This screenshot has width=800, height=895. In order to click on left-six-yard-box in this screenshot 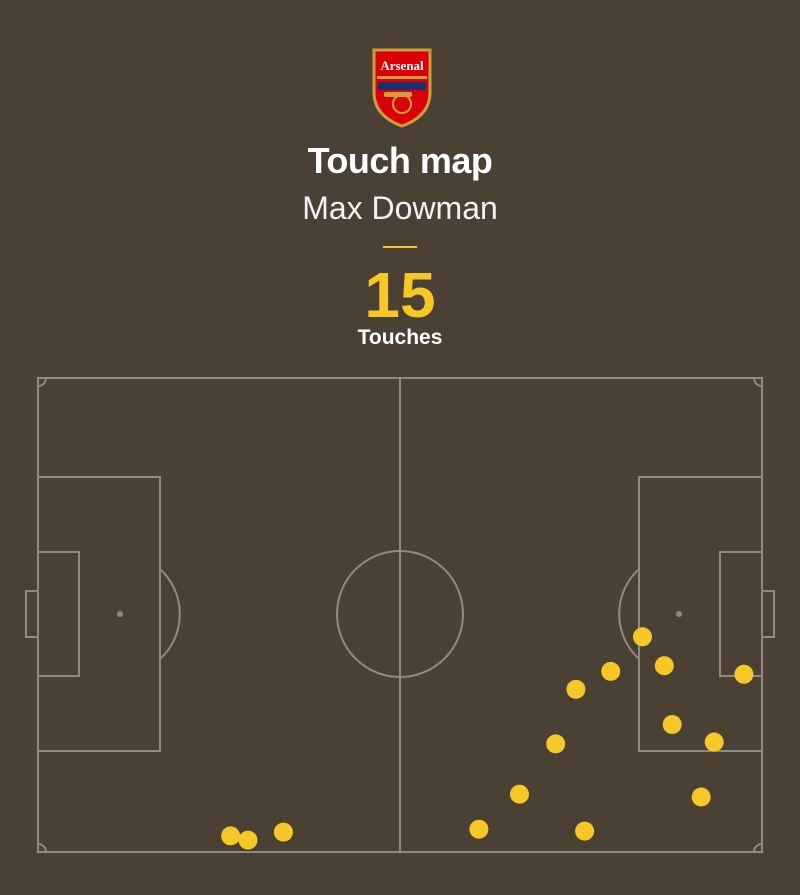, I will do `click(58, 614)`.